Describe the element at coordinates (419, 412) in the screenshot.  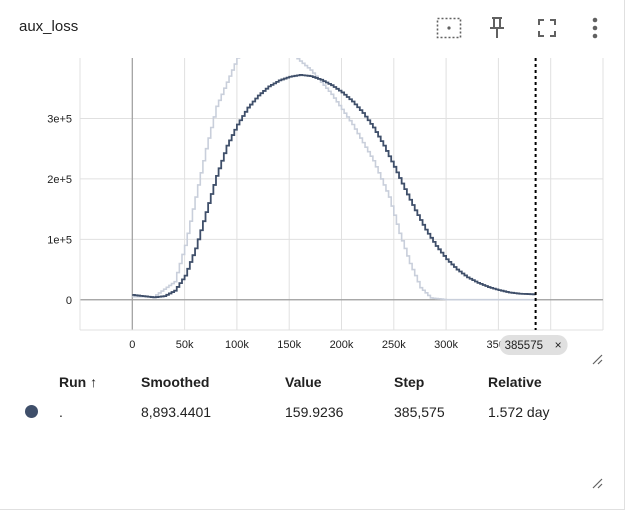
I see `table-cell-step: 385,575` at that location.